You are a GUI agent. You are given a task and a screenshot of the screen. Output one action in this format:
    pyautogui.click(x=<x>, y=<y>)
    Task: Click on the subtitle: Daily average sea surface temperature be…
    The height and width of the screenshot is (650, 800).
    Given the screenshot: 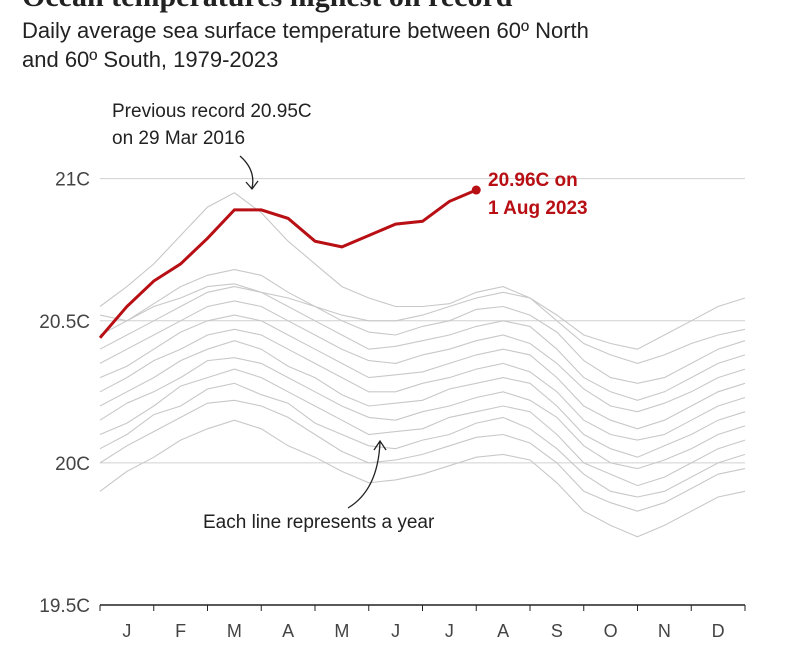 What is the action you would take?
    pyautogui.click(x=305, y=30)
    